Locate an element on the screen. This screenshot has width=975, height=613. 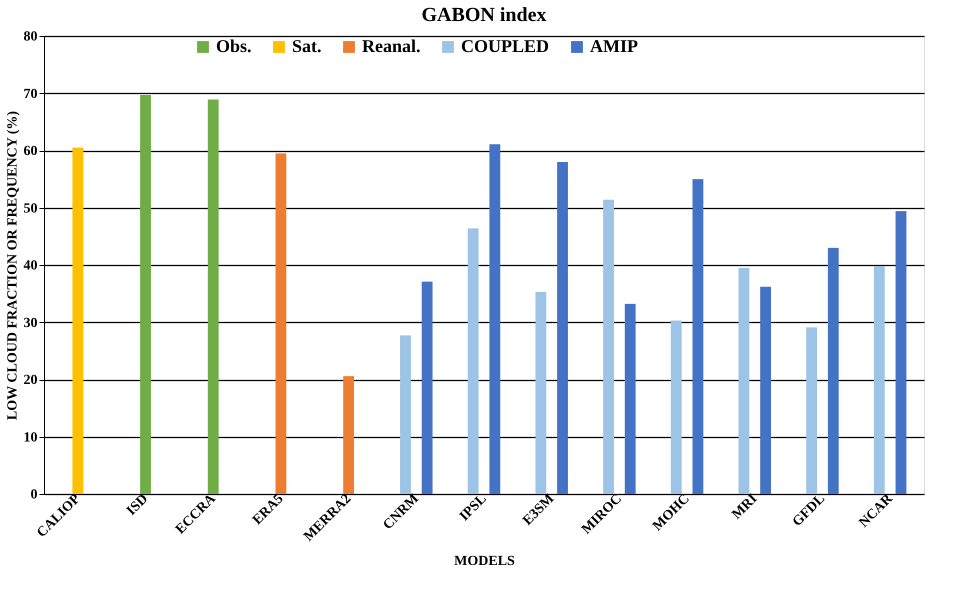
y-tick-label: 70 is located at coordinates (31, 94).